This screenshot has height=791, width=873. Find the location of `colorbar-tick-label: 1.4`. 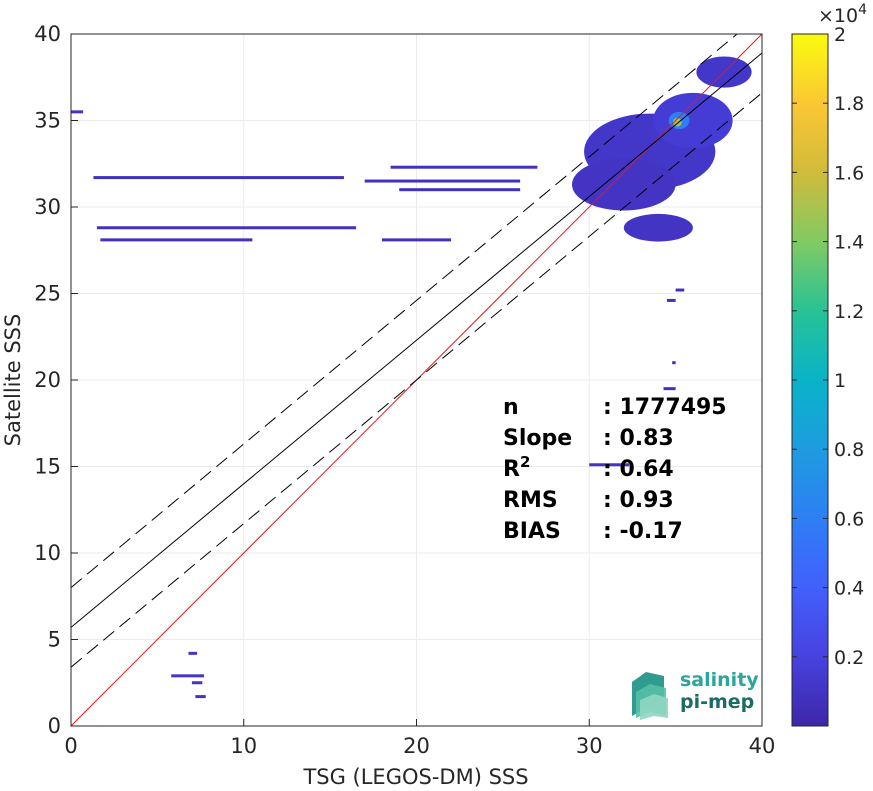

colorbar-tick-label: 1.4 is located at coordinates (849, 243).